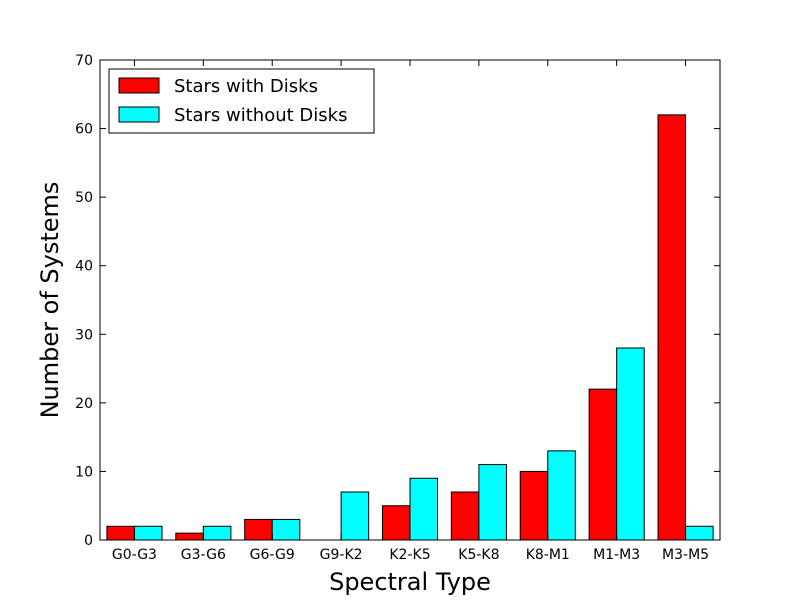 The image size is (800, 600). I want to click on bar-without-disks-k2-k5, so click(424, 509).